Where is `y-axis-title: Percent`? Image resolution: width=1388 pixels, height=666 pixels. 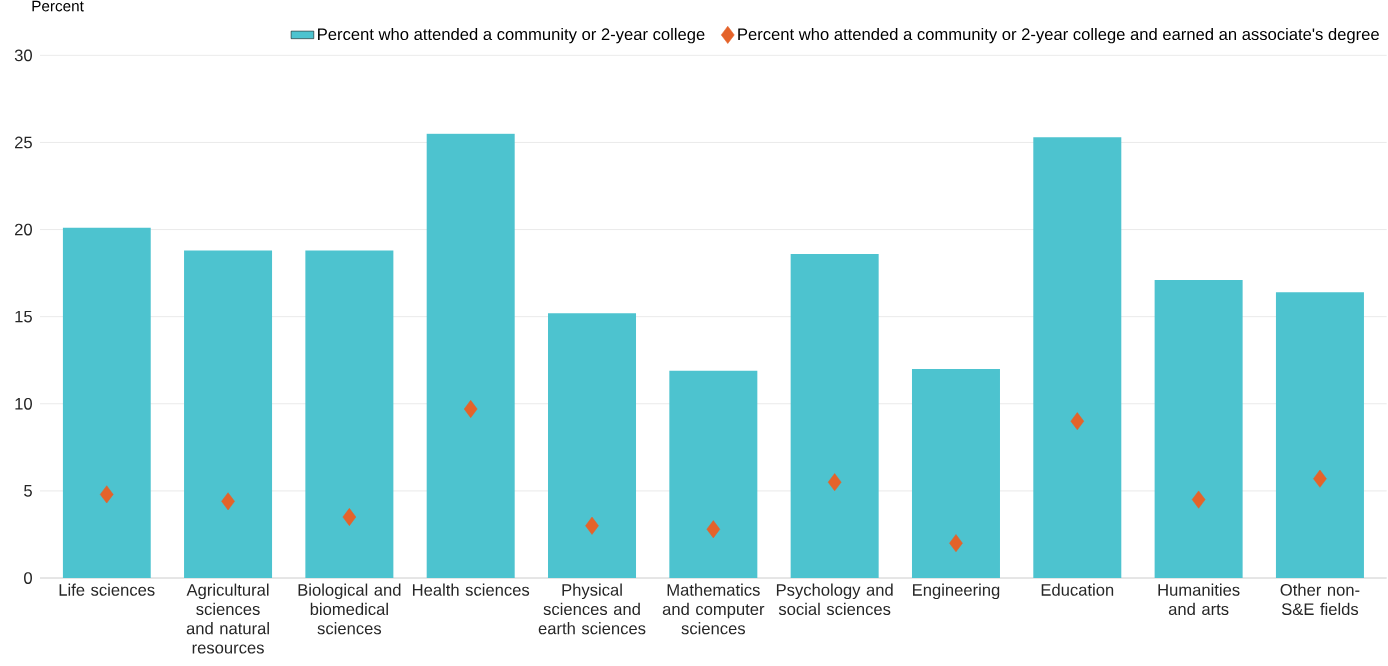 y-axis-title: Percent is located at coordinates (58, 6).